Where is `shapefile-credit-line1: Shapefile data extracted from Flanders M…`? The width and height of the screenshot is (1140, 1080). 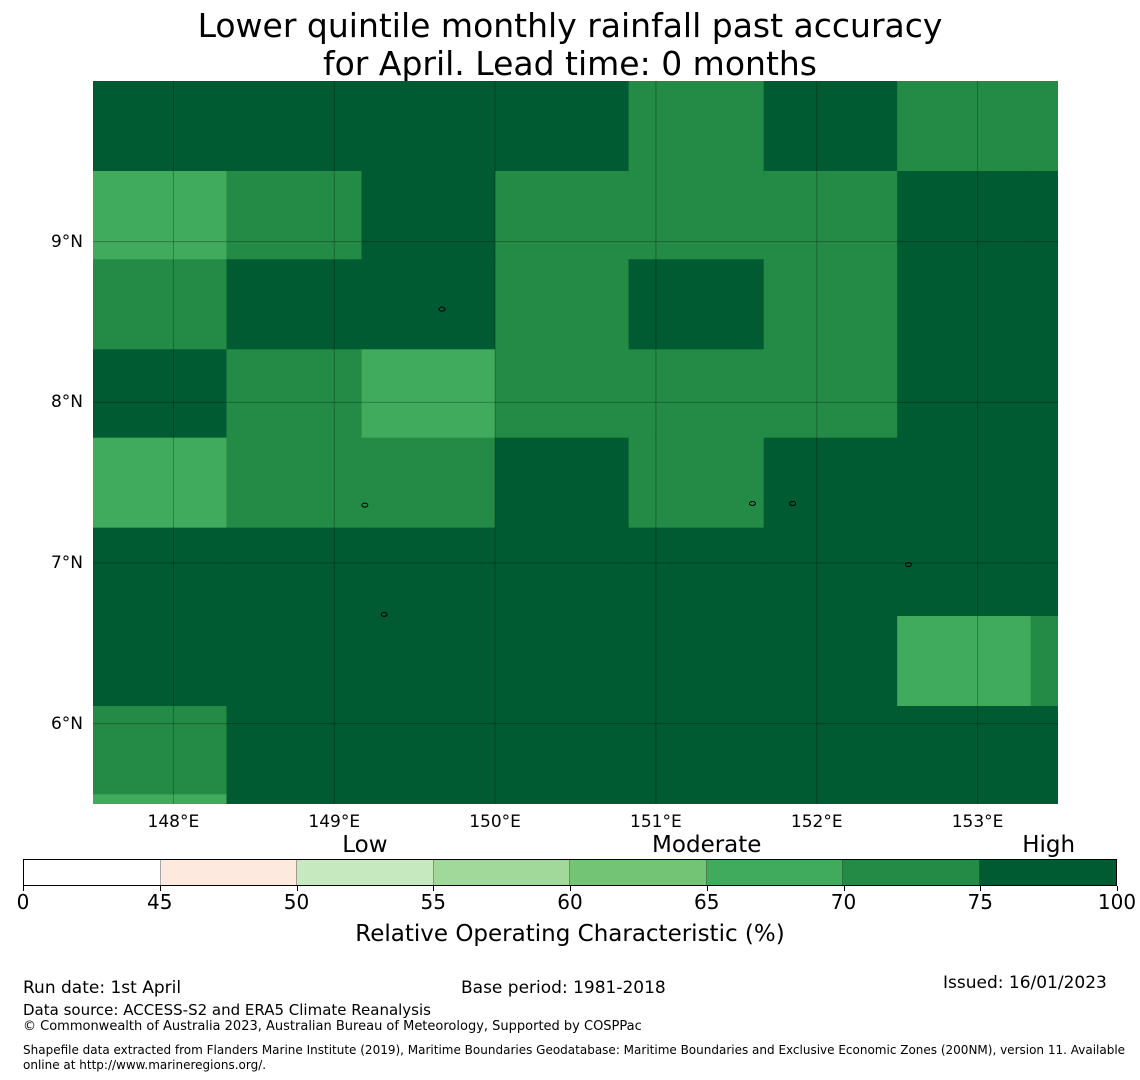 shapefile-credit-line1: Shapefile data extracted from Flanders M… is located at coordinates (574, 1050).